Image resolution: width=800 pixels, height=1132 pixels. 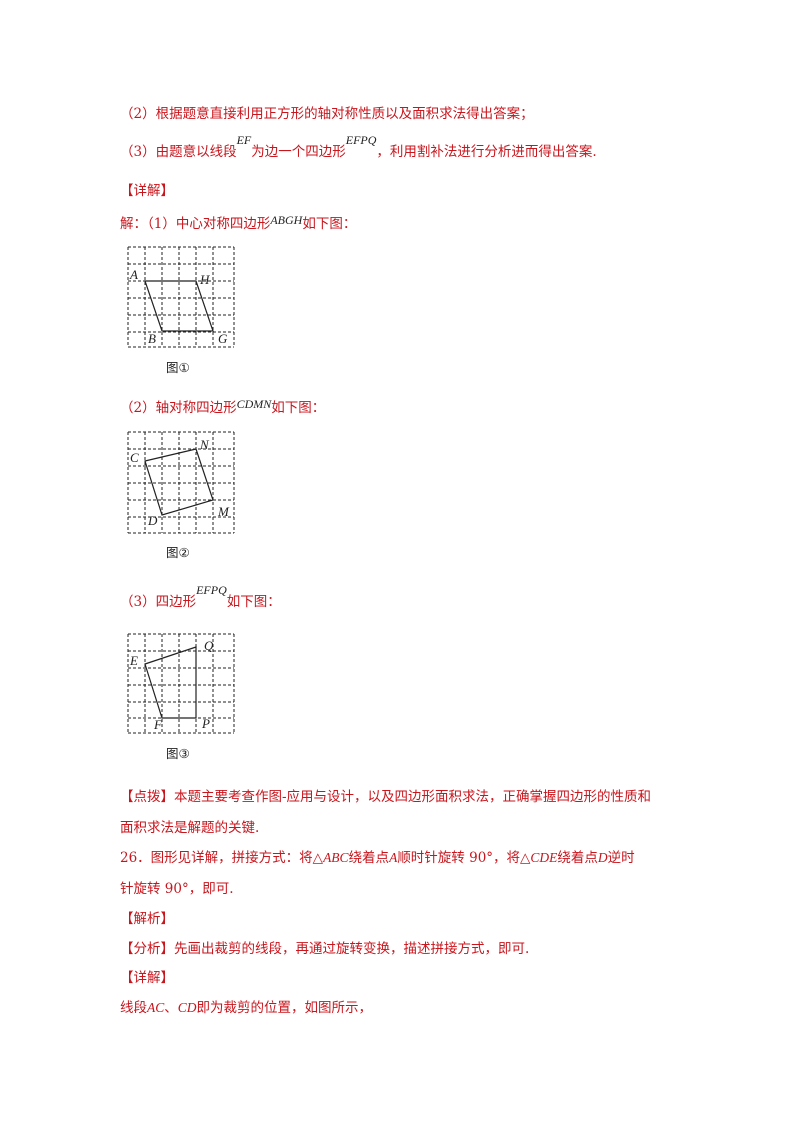 I want to click on part-2-text-a: （2）轴对称四边形, so click(x=178, y=408).